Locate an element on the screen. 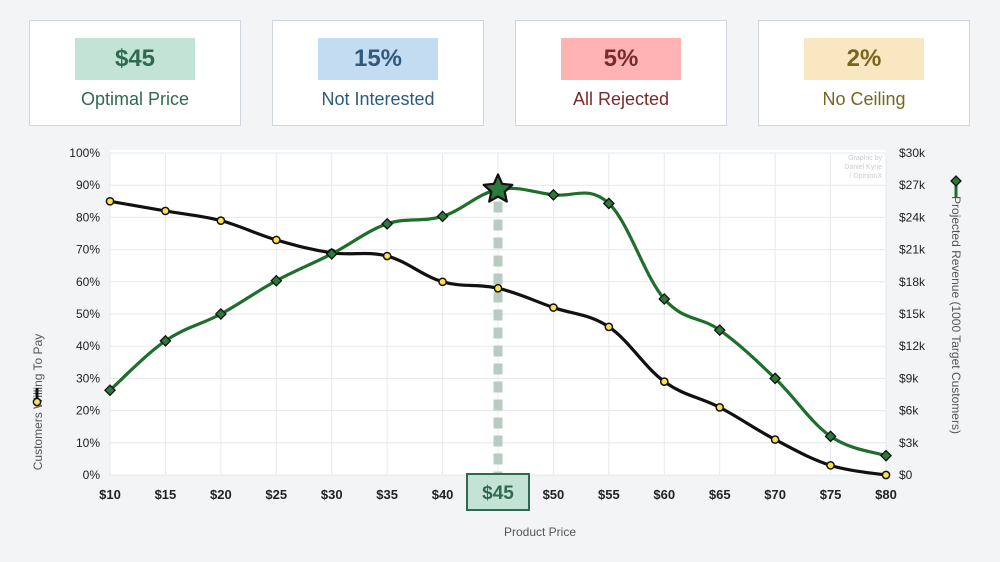 The width and height of the screenshot is (1000, 562). kpi-label: All Rejected is located at coordinates (621, 99).